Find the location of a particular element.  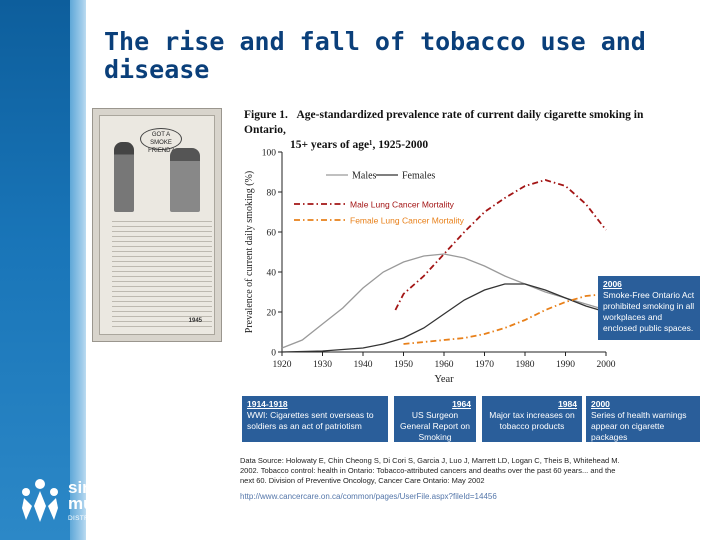

series-line-female-lung-cancer-mortality is located at coordinates (505, 319).